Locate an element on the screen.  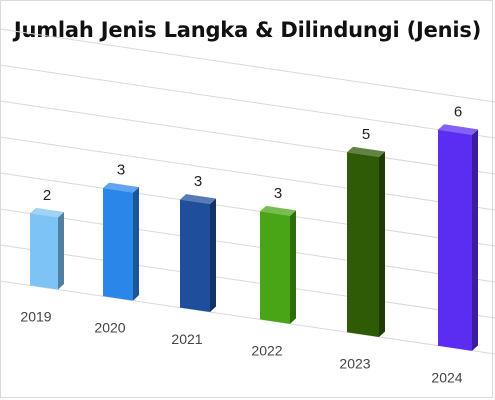
chart-title: Jumlah Jenis Langka & Dilindungi (Jenis) is located at coordinates (247, 30).